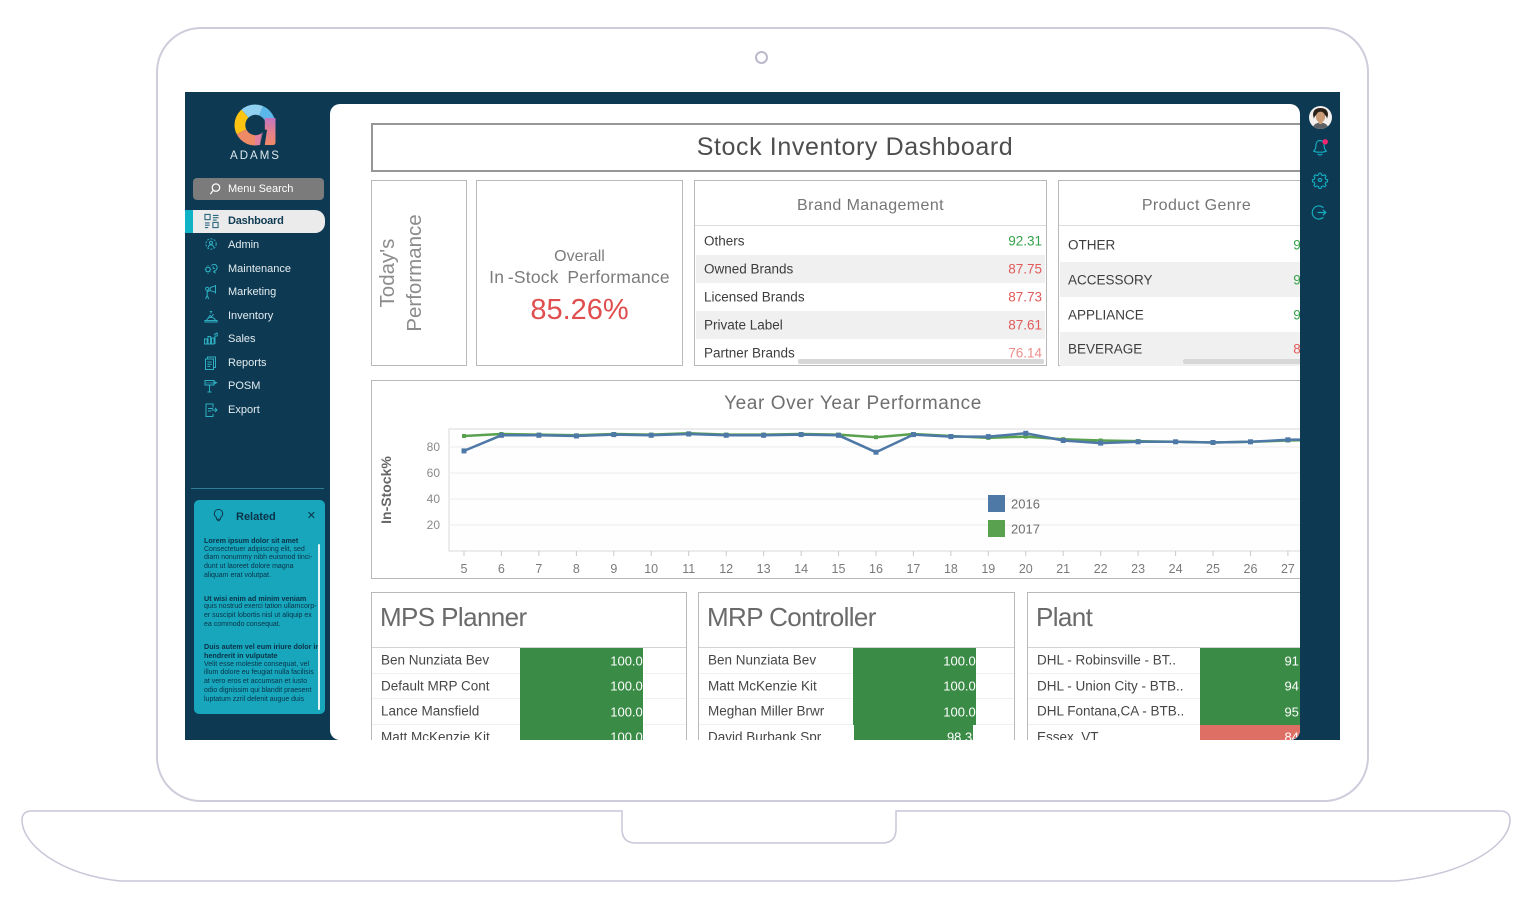 The width and height of the screenshot is (1524, 905). What do you see at coordinates (613, 569) in the screenshot?
I see `svg-text: 9` at bounding box center [613, 569].